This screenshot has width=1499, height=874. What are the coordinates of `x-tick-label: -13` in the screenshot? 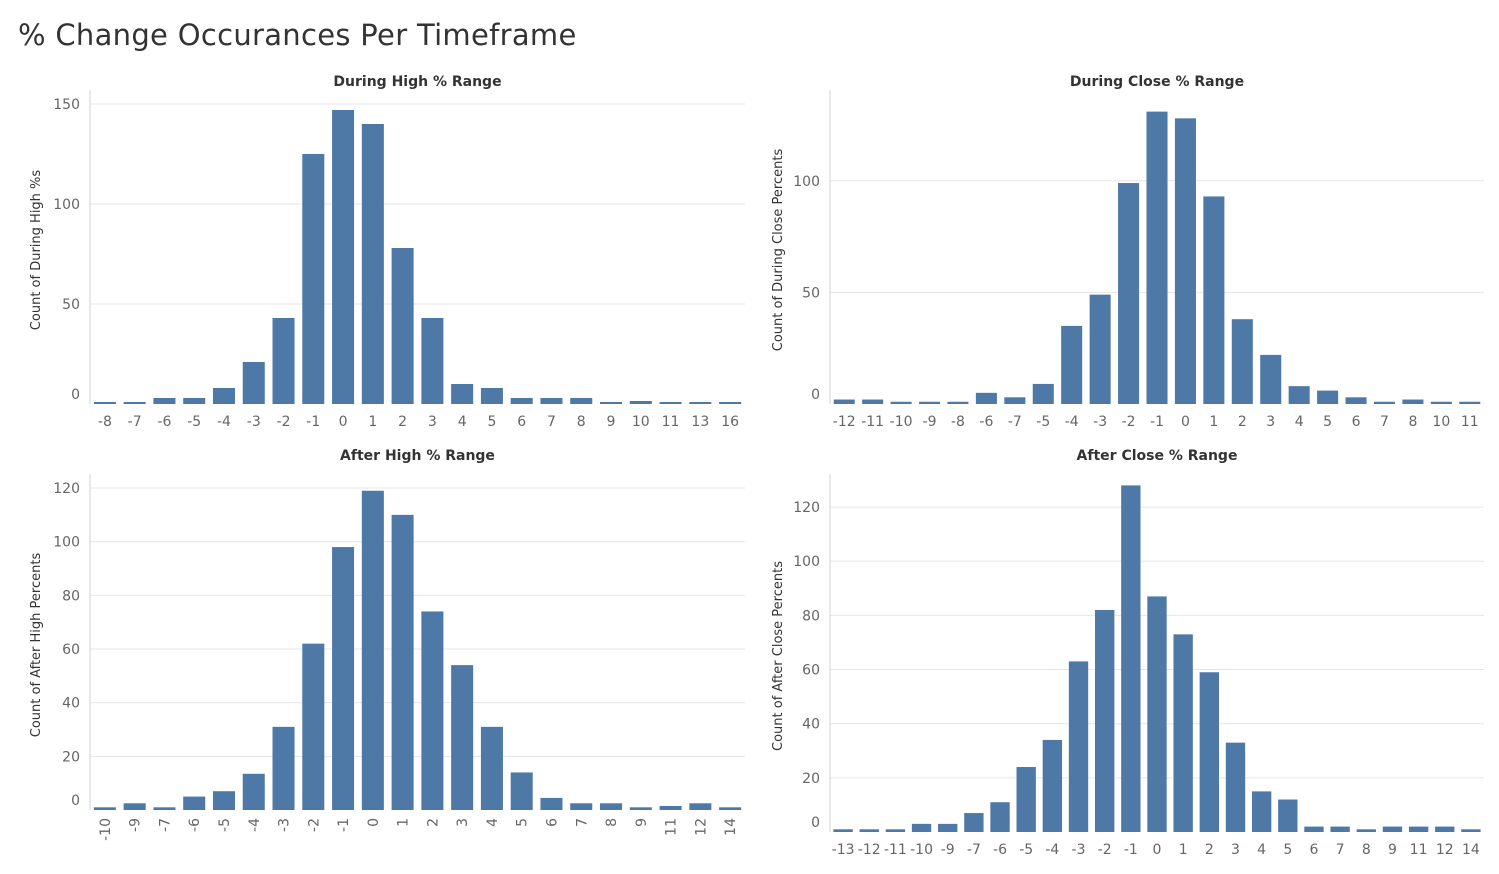 It's located at (843, 850).